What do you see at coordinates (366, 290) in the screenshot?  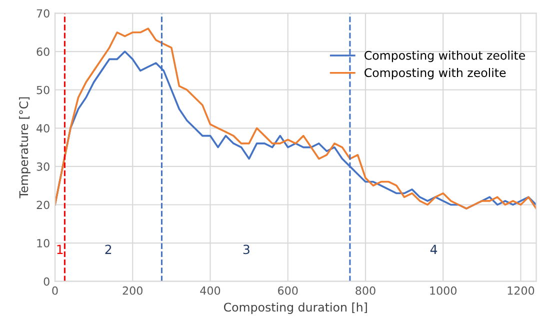 I see `x-tick-label: 800` at bounding box center [366, 290].